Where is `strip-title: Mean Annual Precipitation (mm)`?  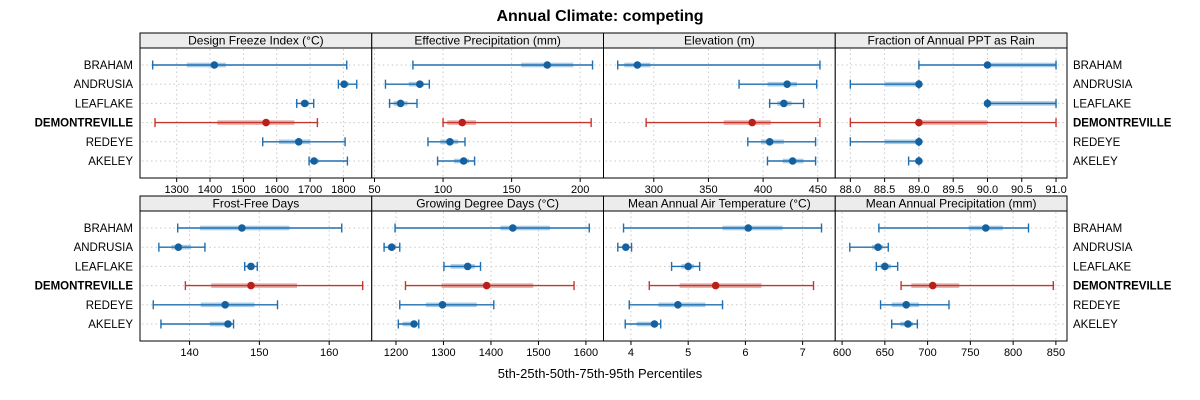
strip-title: Mean Annual Precipitation (mm) is located at coordinates (951, 204).